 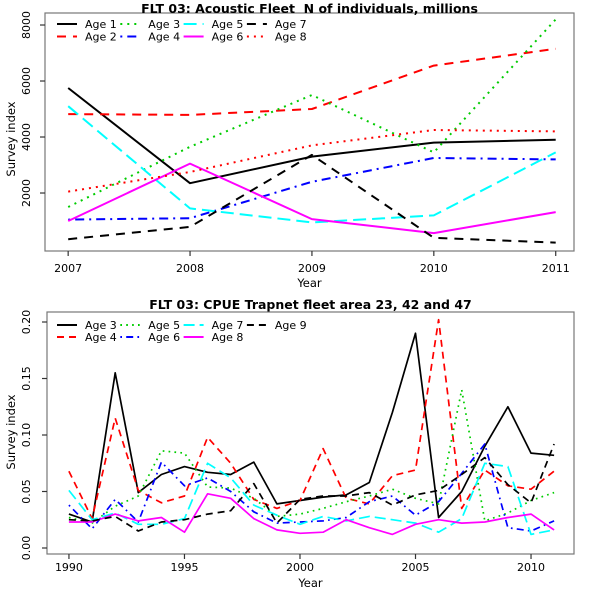 I want to click on y-tick-label: 2000, so click(x=26, y=193).